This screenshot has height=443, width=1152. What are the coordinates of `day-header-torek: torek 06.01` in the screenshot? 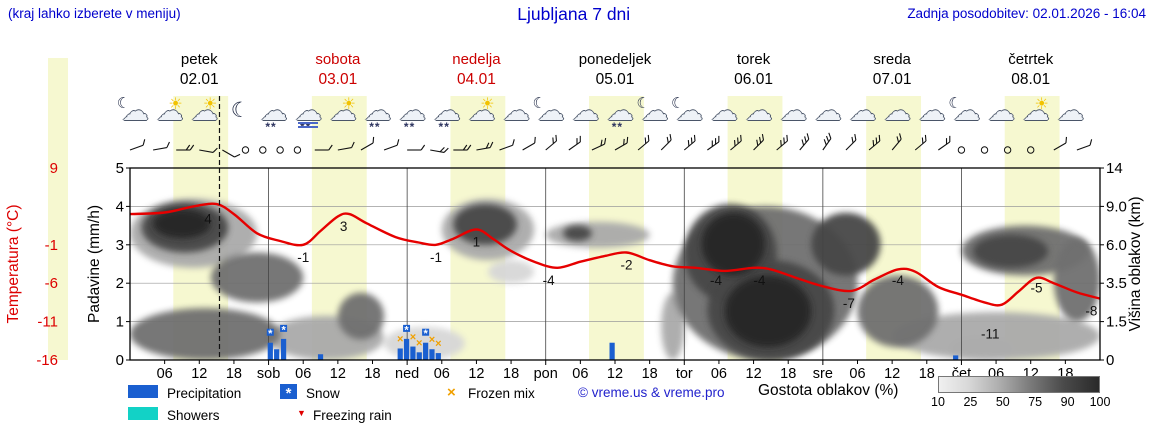 It's located at (753, 70).